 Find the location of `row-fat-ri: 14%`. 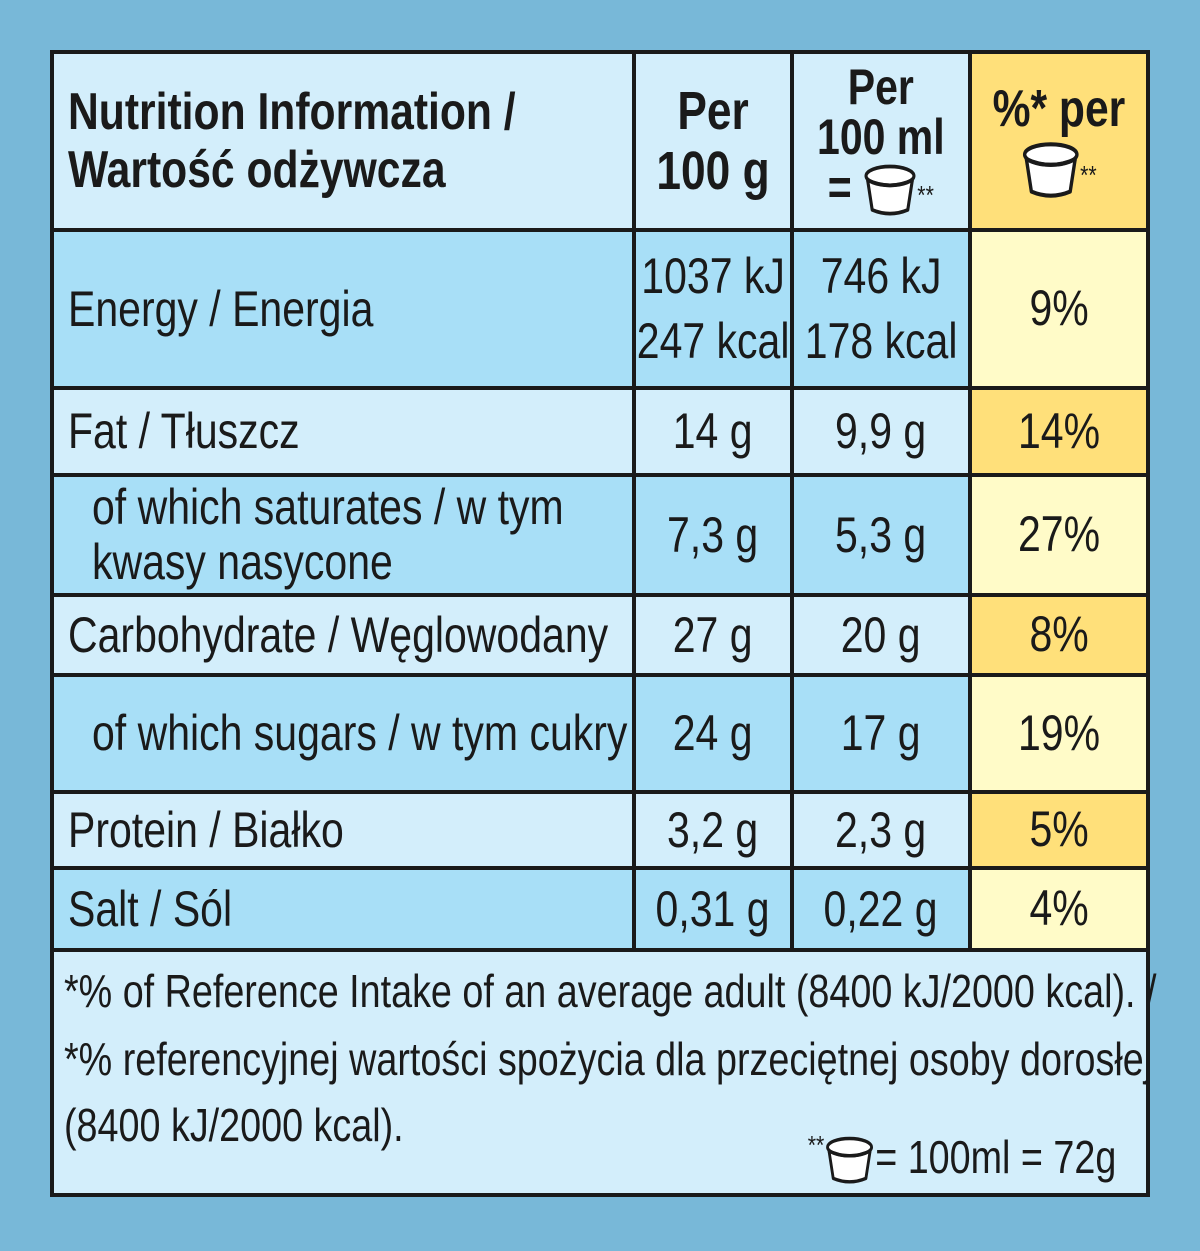

row-fat-ri: 14% is located at coordinates (1059, 431).